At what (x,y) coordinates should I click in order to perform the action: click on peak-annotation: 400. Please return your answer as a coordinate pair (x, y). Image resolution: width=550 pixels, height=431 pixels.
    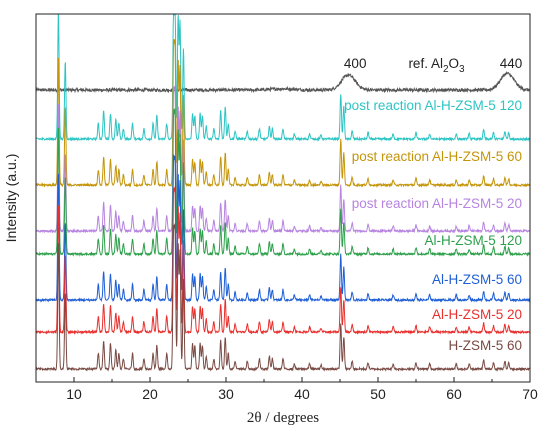
    Looking at the image, I should click on (355, 63).